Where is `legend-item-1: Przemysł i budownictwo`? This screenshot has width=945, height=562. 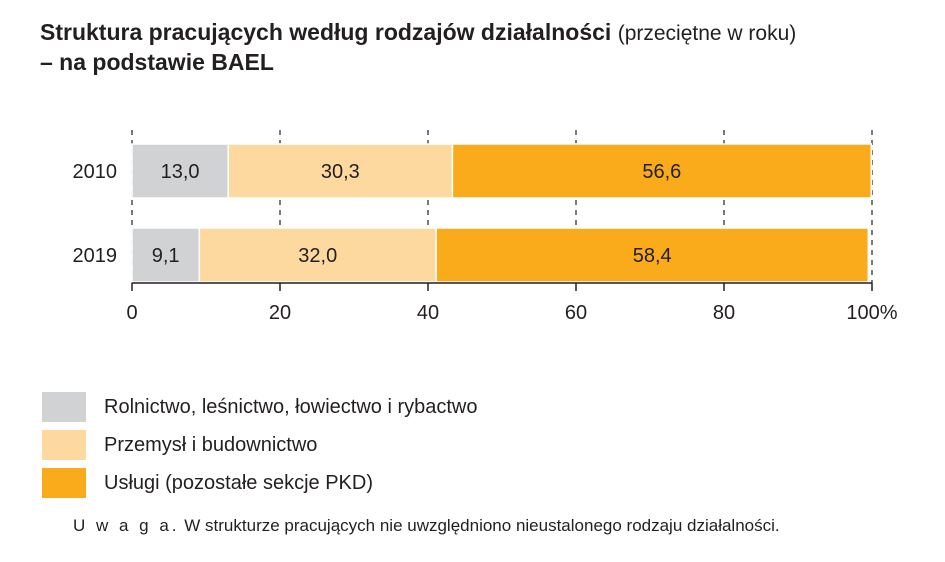 legend-item-1: Przemysł i budownictwo is located at coordinates (259, 445).